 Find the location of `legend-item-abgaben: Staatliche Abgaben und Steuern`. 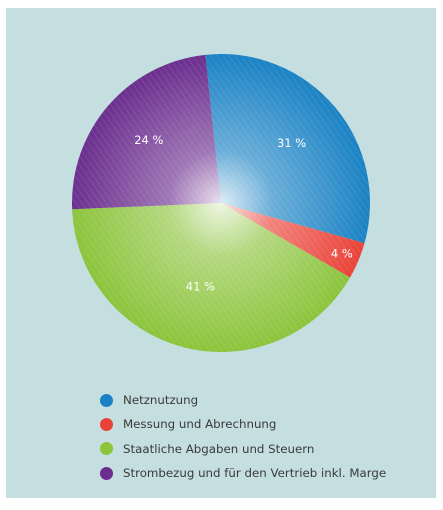

legend-item-abgaben: Staatliche Abgaben und Steuern is located at coordinates (243, 449).